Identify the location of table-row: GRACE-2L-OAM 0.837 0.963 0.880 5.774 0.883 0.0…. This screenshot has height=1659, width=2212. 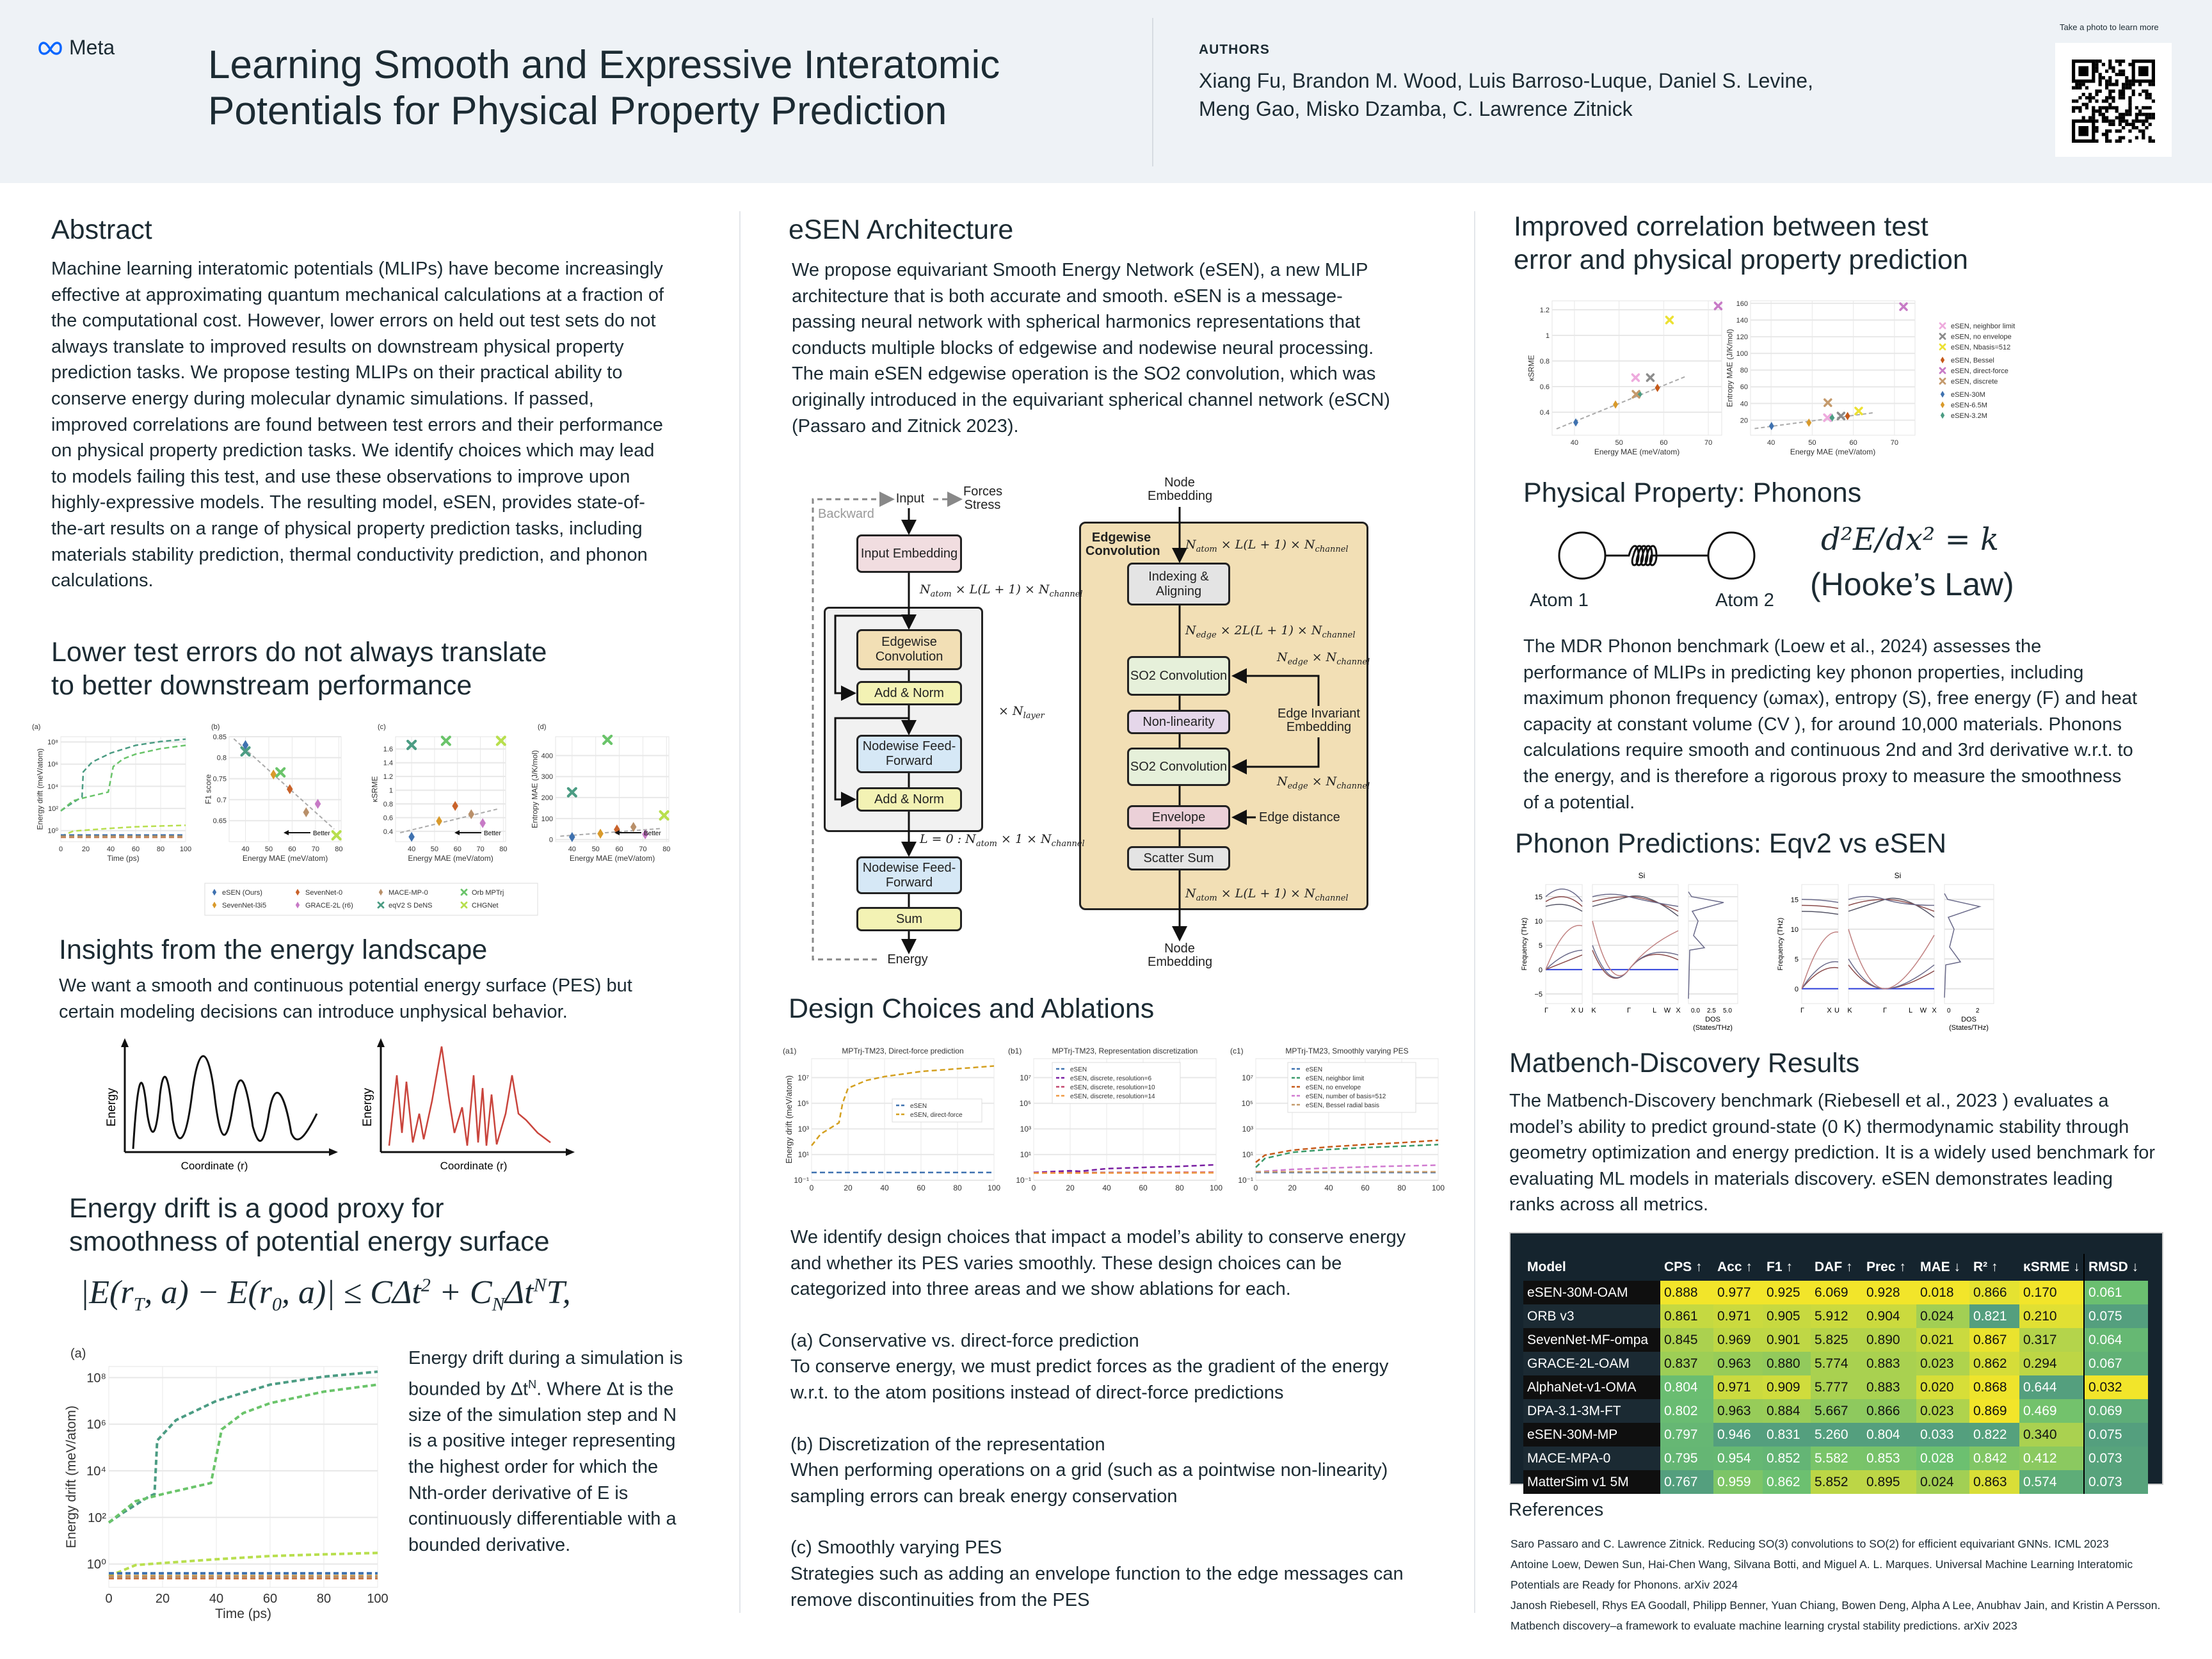
(1835, 1363).